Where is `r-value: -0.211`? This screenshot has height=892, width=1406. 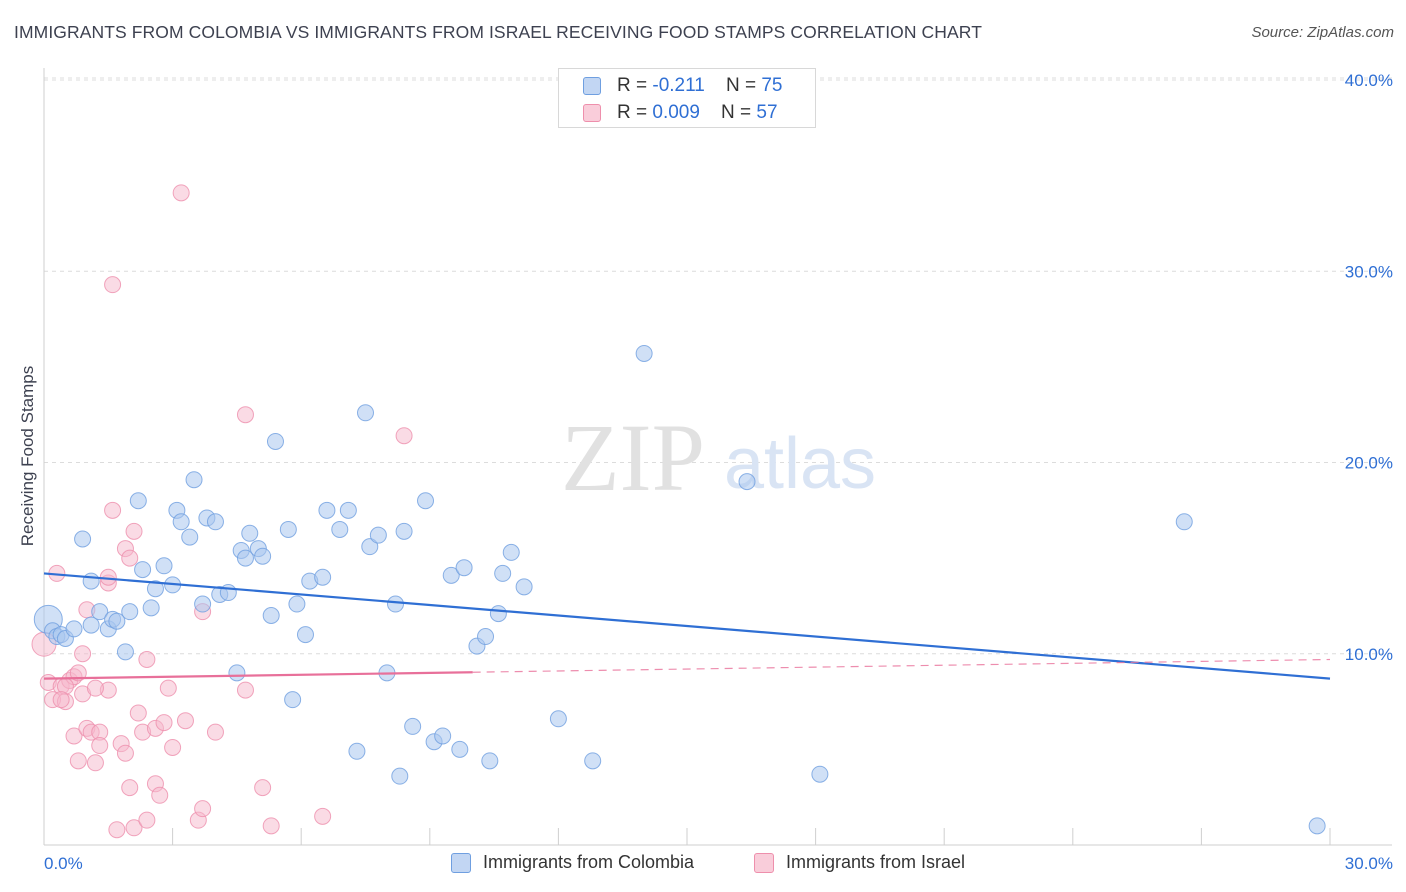 r-value: -0.211 is located at coordinates (678, 85).